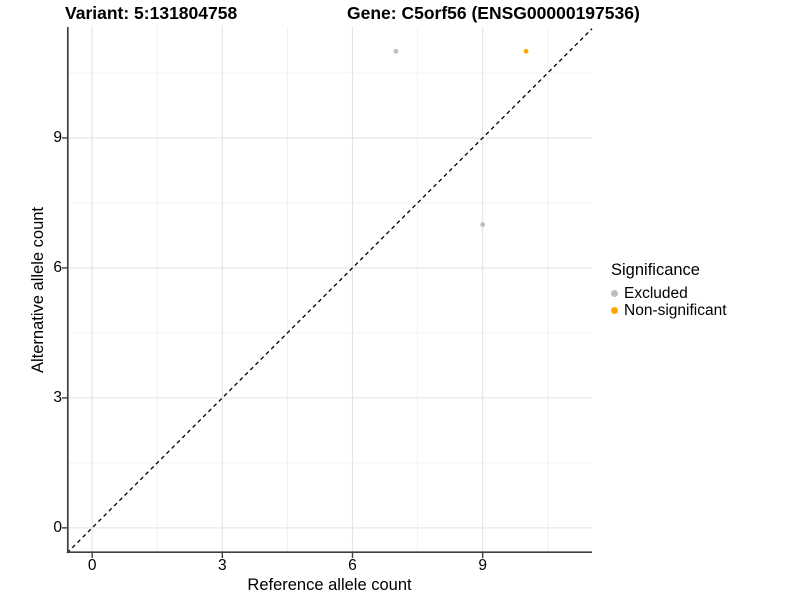 The height and width of the screenshot is (600, 800). I want to click on y-tick-label: 6, so click(57, 267).